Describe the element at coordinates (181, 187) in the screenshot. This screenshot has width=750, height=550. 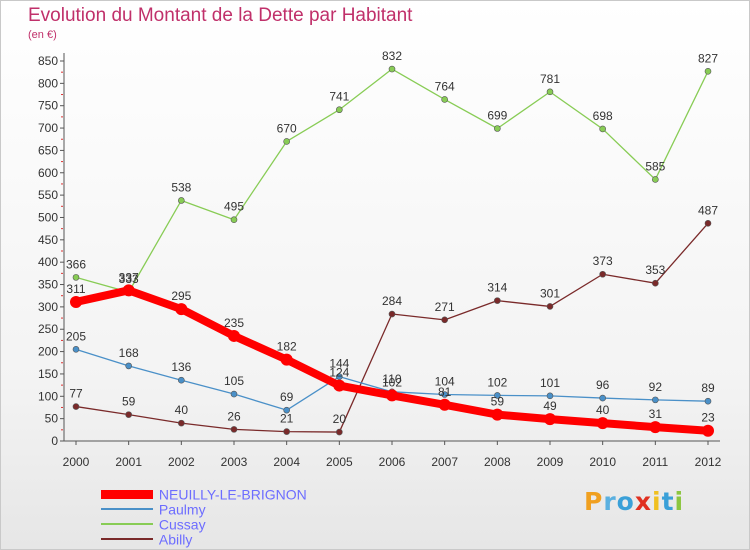
I see `data-label: 538` at that location.